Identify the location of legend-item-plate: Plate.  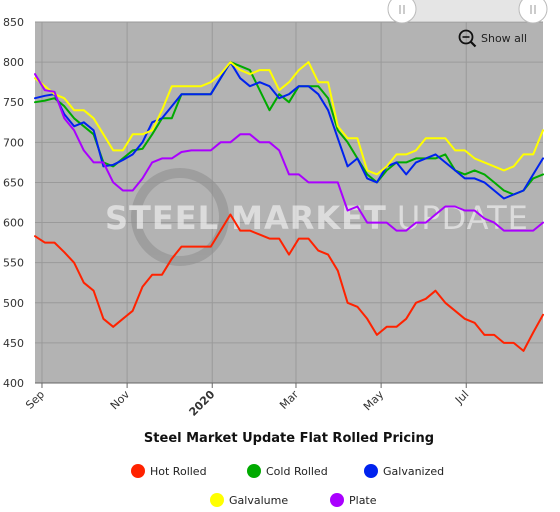
(353, 500).